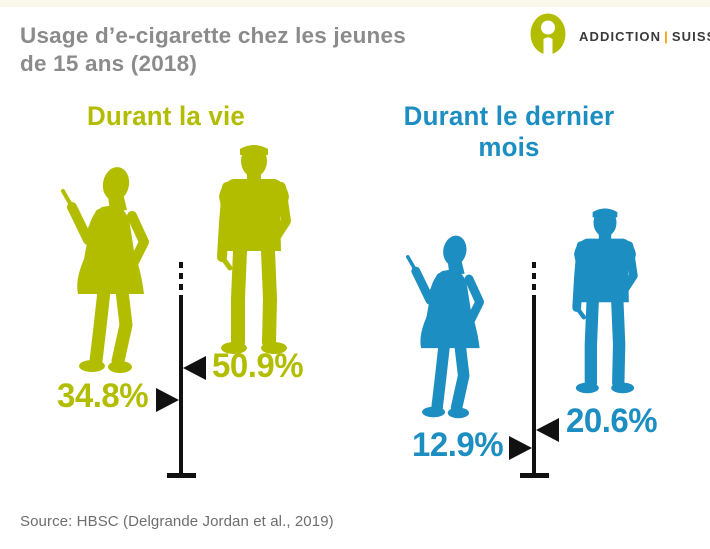  Describe the element at coordinates (103, 396) in the screenshot. I see `value-label-female-lifetime: 34.8%` at that location.